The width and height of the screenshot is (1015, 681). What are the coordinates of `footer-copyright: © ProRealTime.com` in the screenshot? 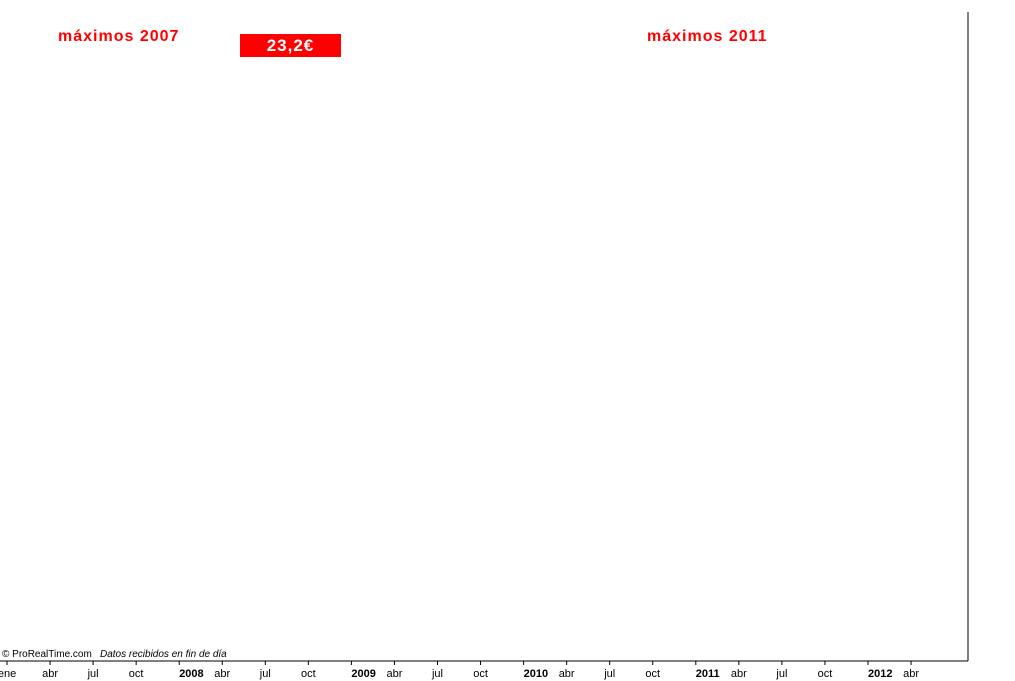 It's located at (47, 654).